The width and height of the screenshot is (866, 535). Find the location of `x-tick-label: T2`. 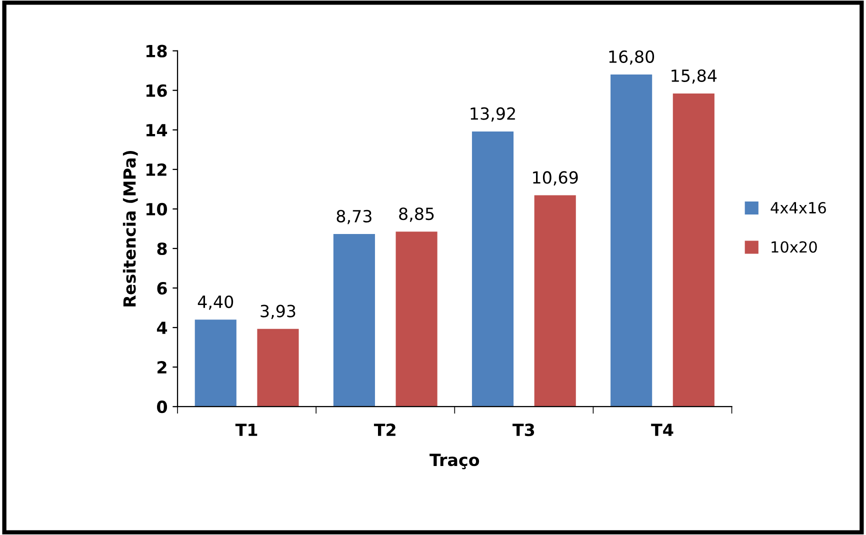

x-tick-label: T2 is located at coordinates (385, 430).